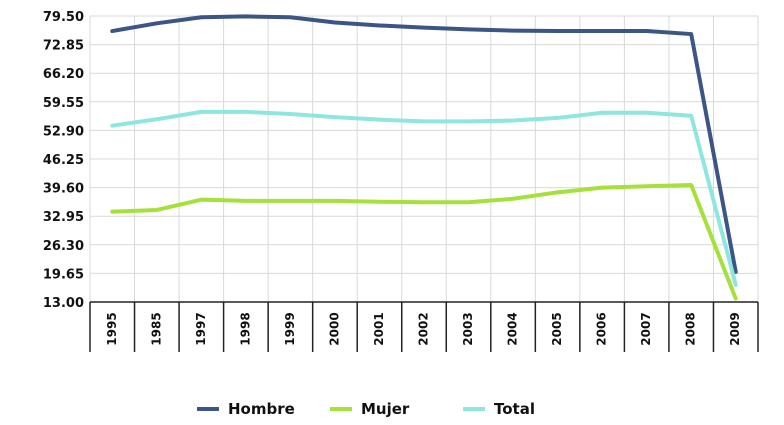 The width and height of the screenshot is (784, 425). Describe the element at coordinates (63, 103) in the screenshot. I see `y-tick-label: 59.55` at that location.